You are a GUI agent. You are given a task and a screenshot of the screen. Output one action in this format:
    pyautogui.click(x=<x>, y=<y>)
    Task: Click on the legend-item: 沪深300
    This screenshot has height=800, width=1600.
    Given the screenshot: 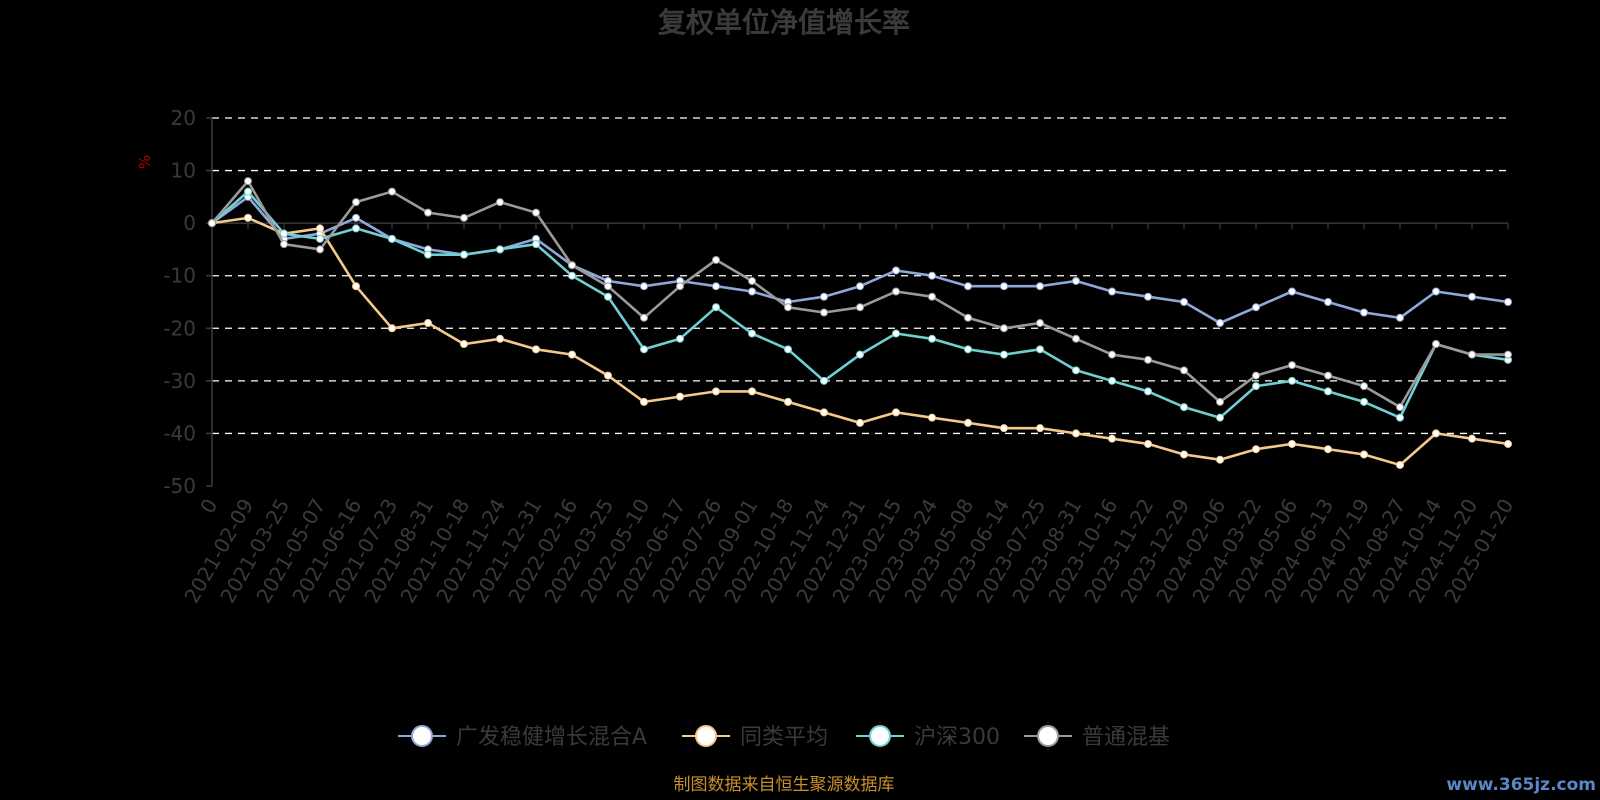 What is the action you would take?
    pyautogui.click(x=928, y=737)
    